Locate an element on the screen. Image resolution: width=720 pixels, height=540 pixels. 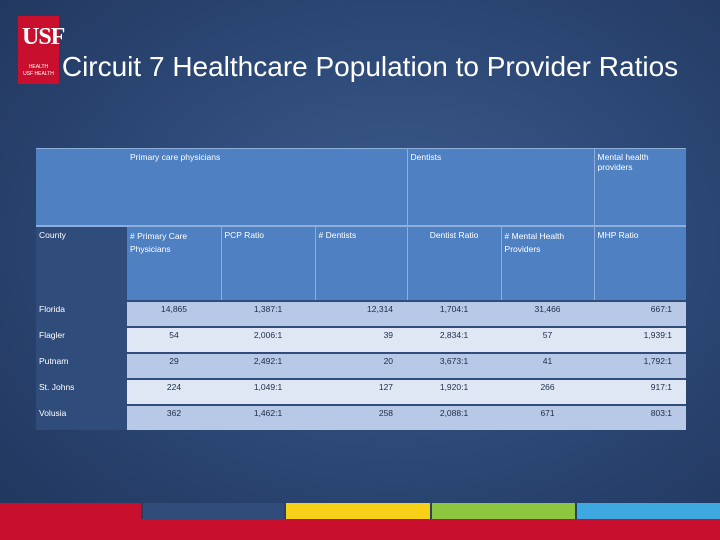
usf-health-logo: USF HEALTH USF HEALTH is located at coordinates (41, 50).